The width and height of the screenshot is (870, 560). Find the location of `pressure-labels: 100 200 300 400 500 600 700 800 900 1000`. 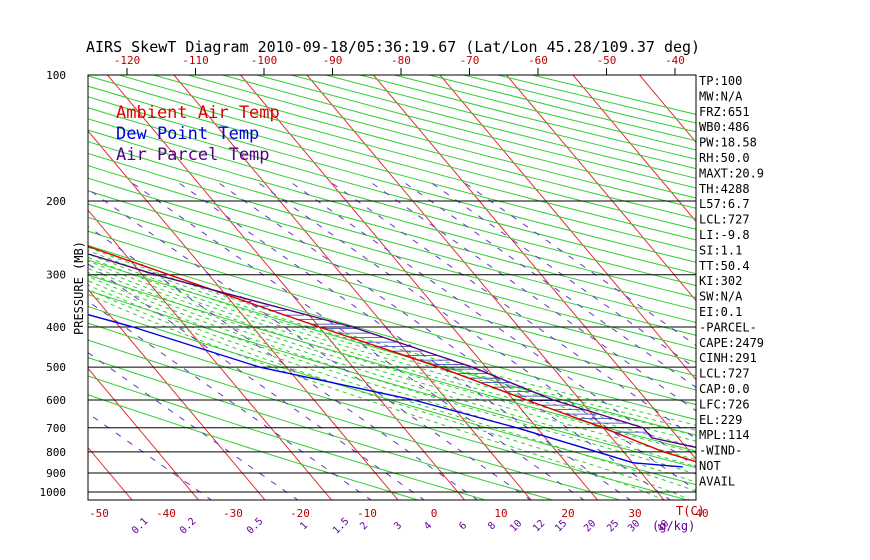

pressure-labels: 100 200 300 400 500 600 700 800 900 1000 is located at coordinates (53, 284).